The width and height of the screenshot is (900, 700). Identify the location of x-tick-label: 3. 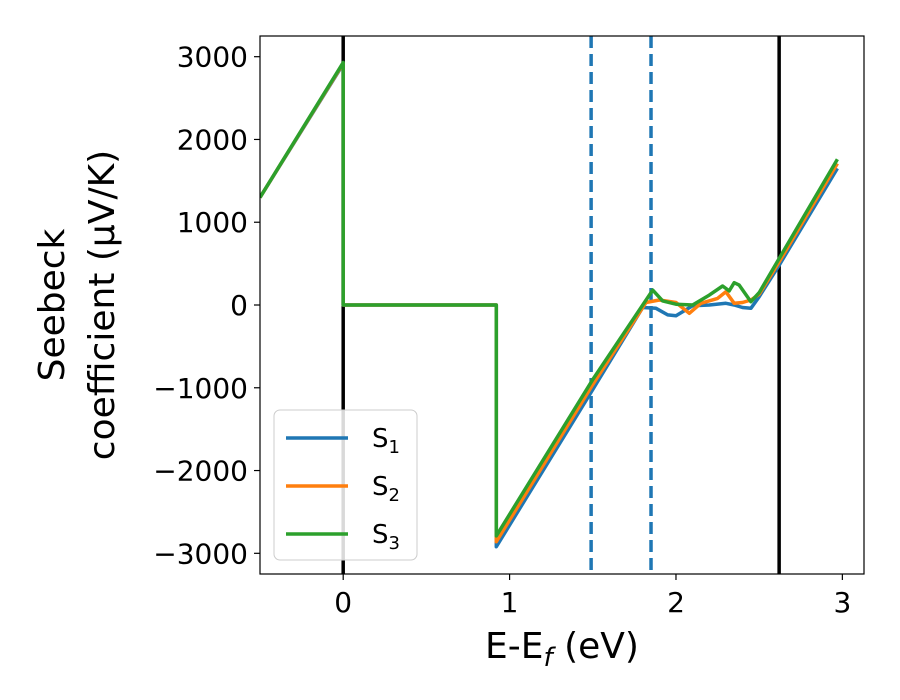
(842, 602).